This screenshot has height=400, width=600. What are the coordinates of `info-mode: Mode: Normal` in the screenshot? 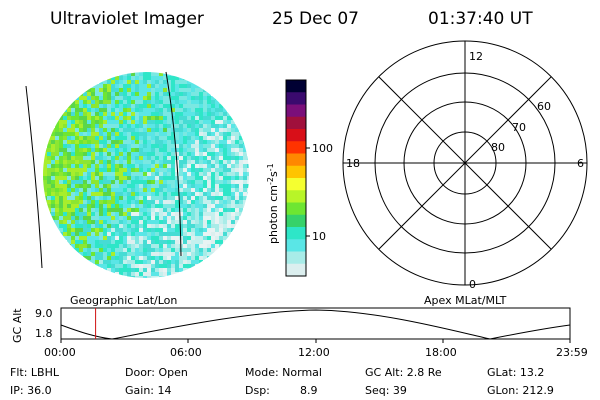 It's located at (283, 372).